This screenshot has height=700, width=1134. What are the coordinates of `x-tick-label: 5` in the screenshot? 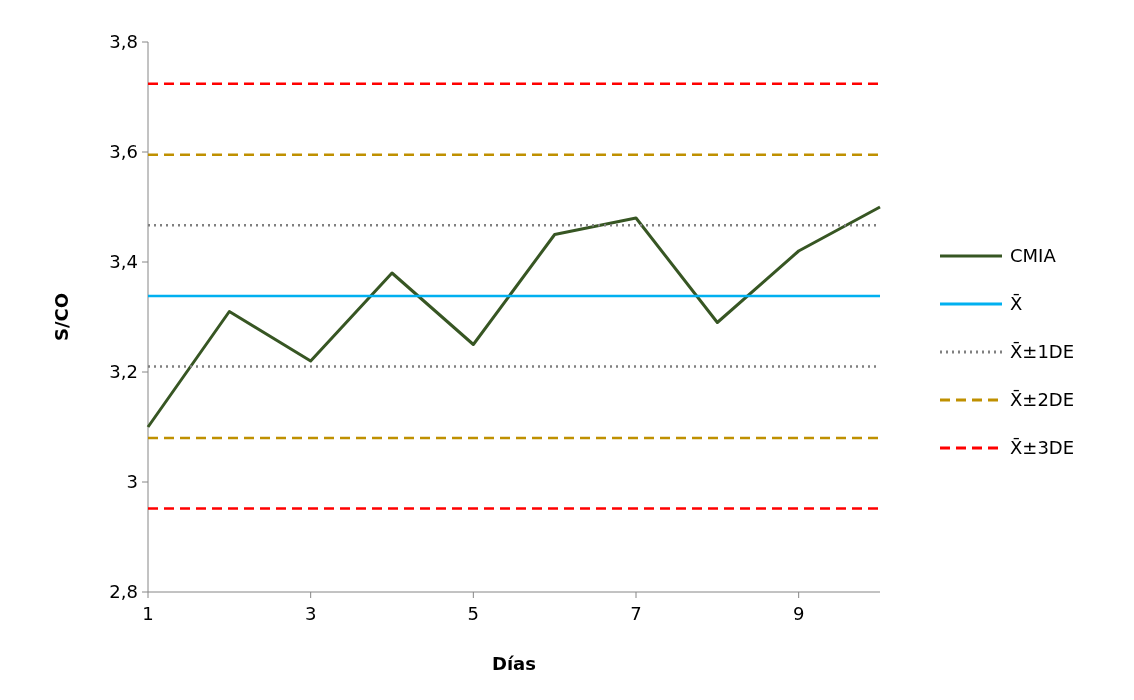 It's located at (473, 613).